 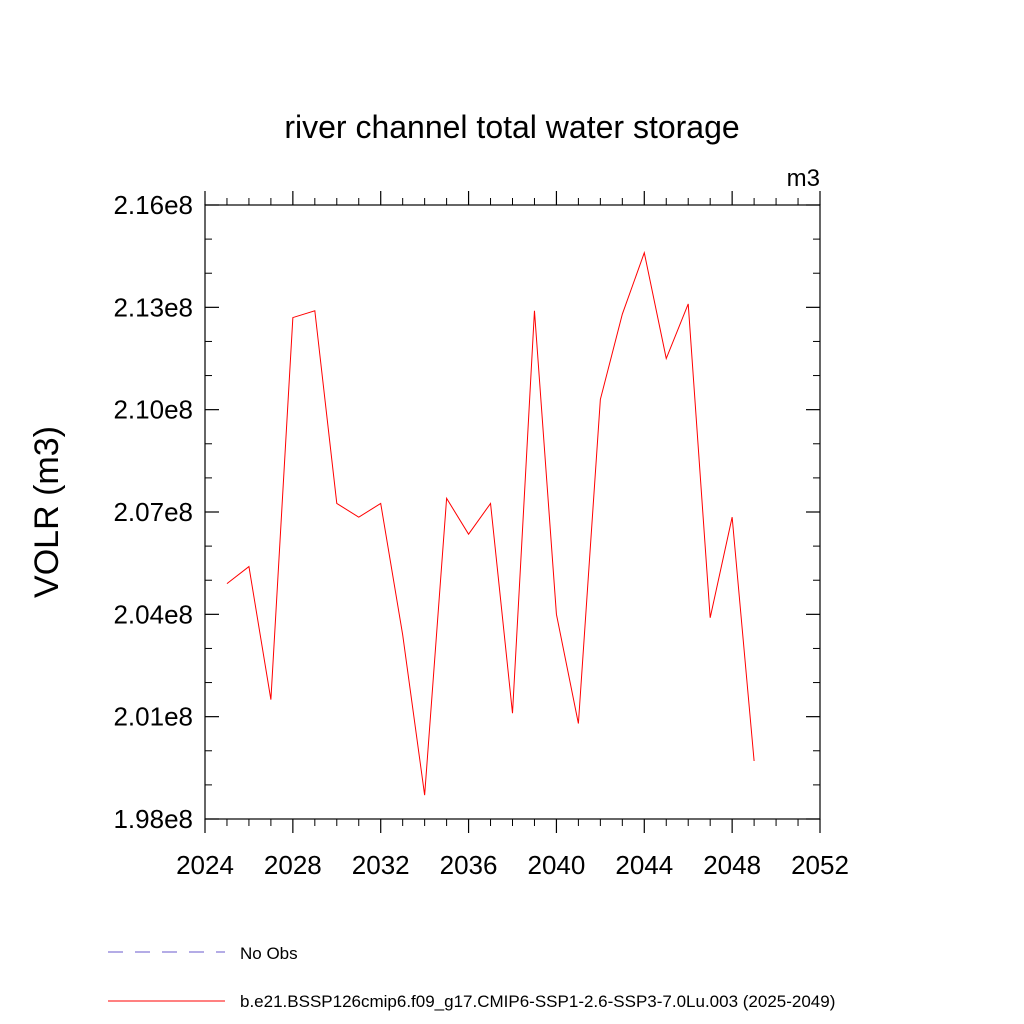 What do you see at coordinates (820, 865) in the screenshot?
I see `x-tick-label: 2052` at bounding box center [820, 865].